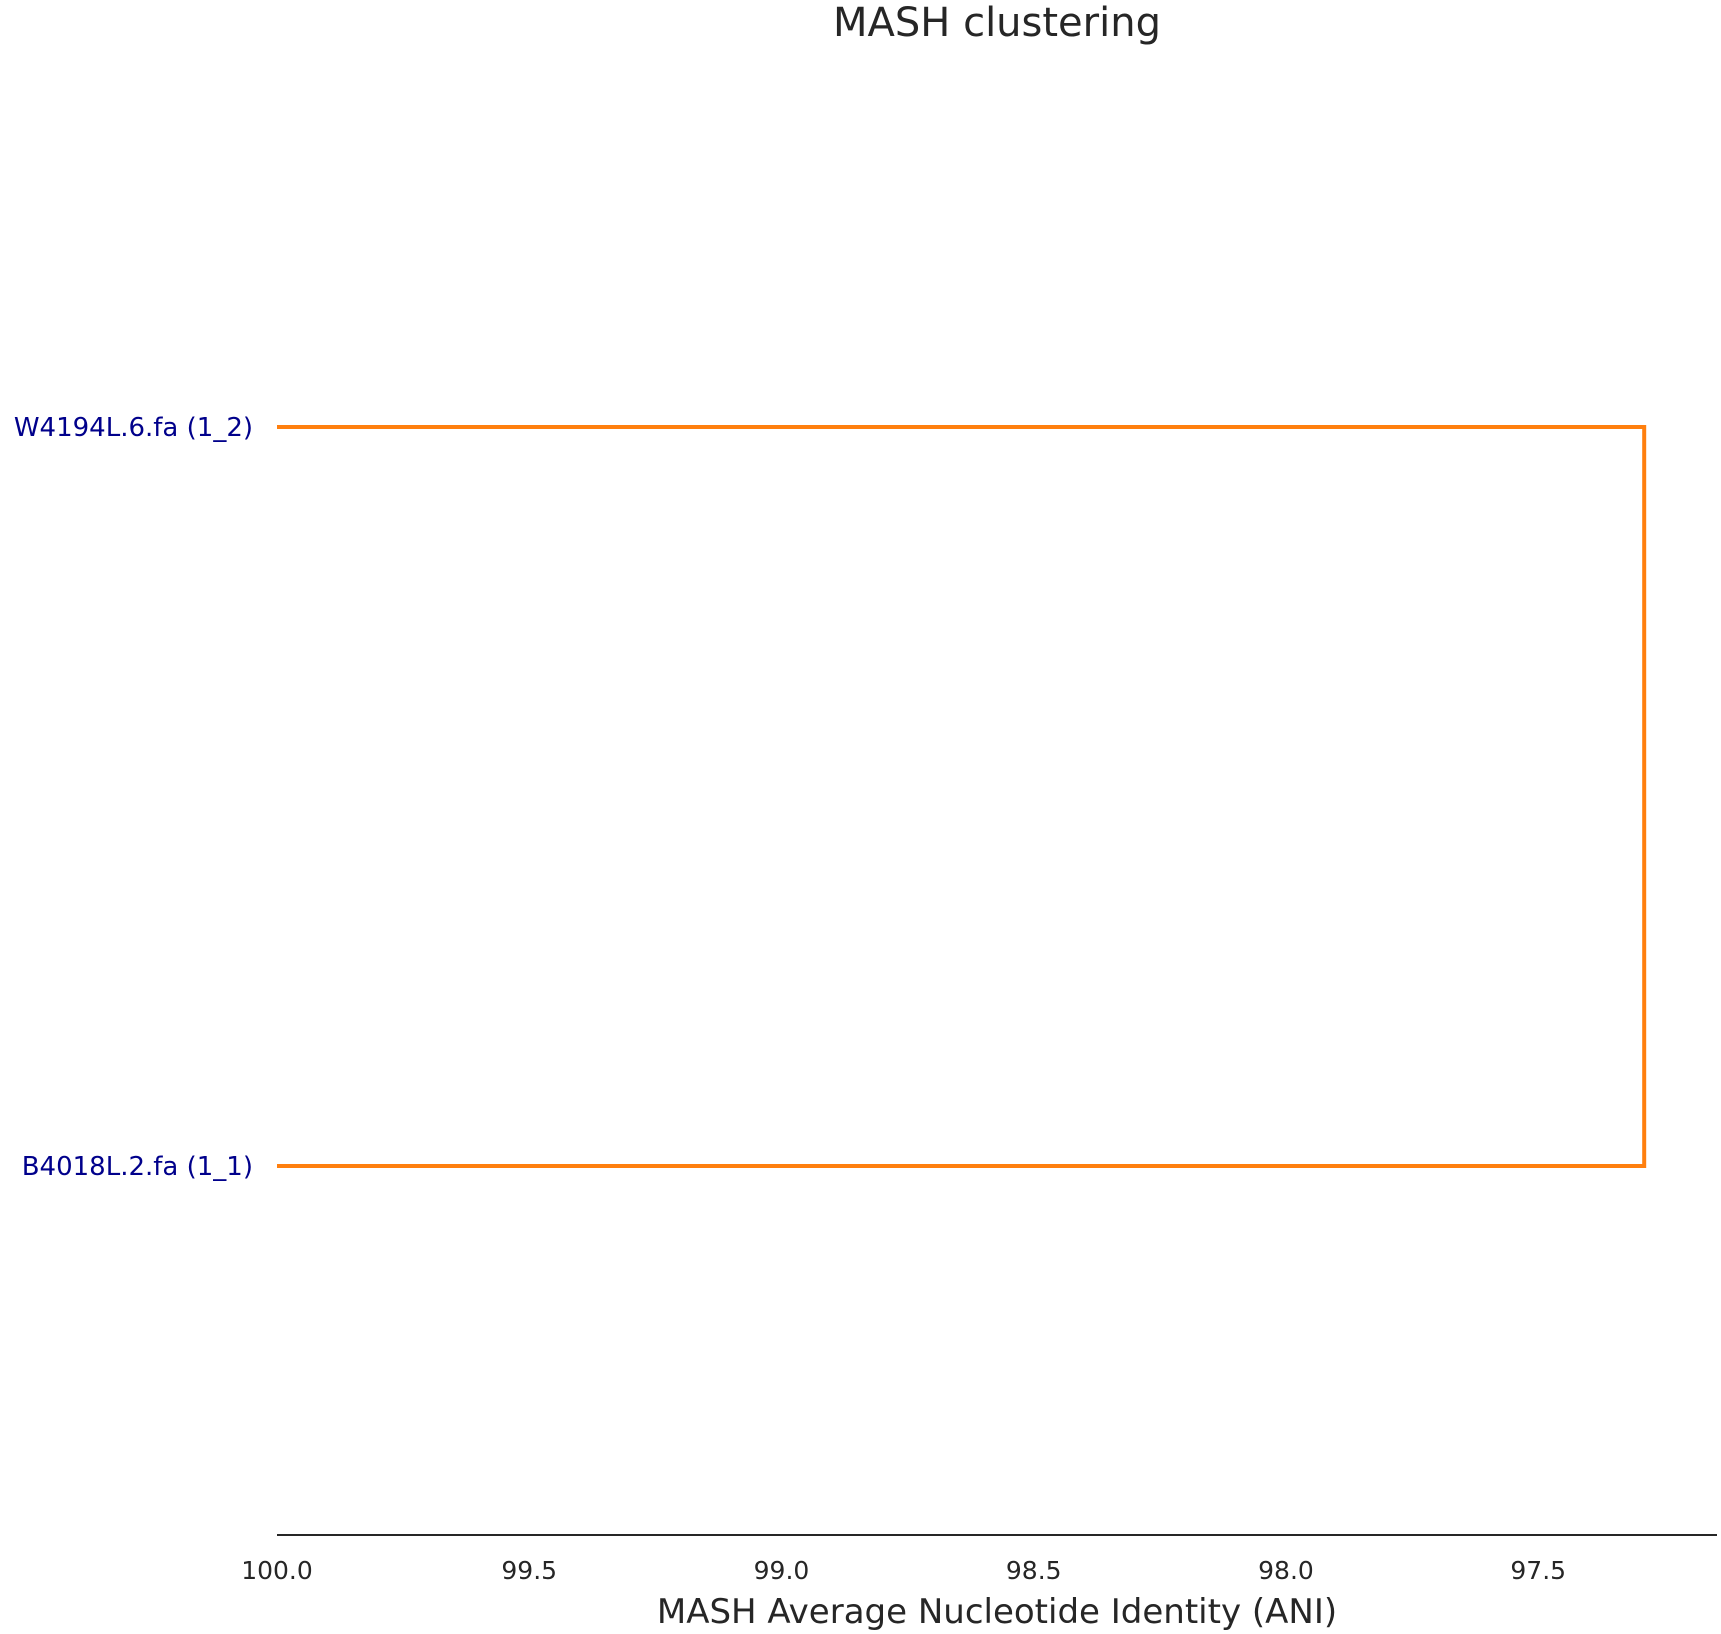  What do you see at coordinates (997, 1612) in the screenshot?
I see `x-axis-label: MASH Average Nucleotide Identity (ANI)` at bounding box center [997, 1612].